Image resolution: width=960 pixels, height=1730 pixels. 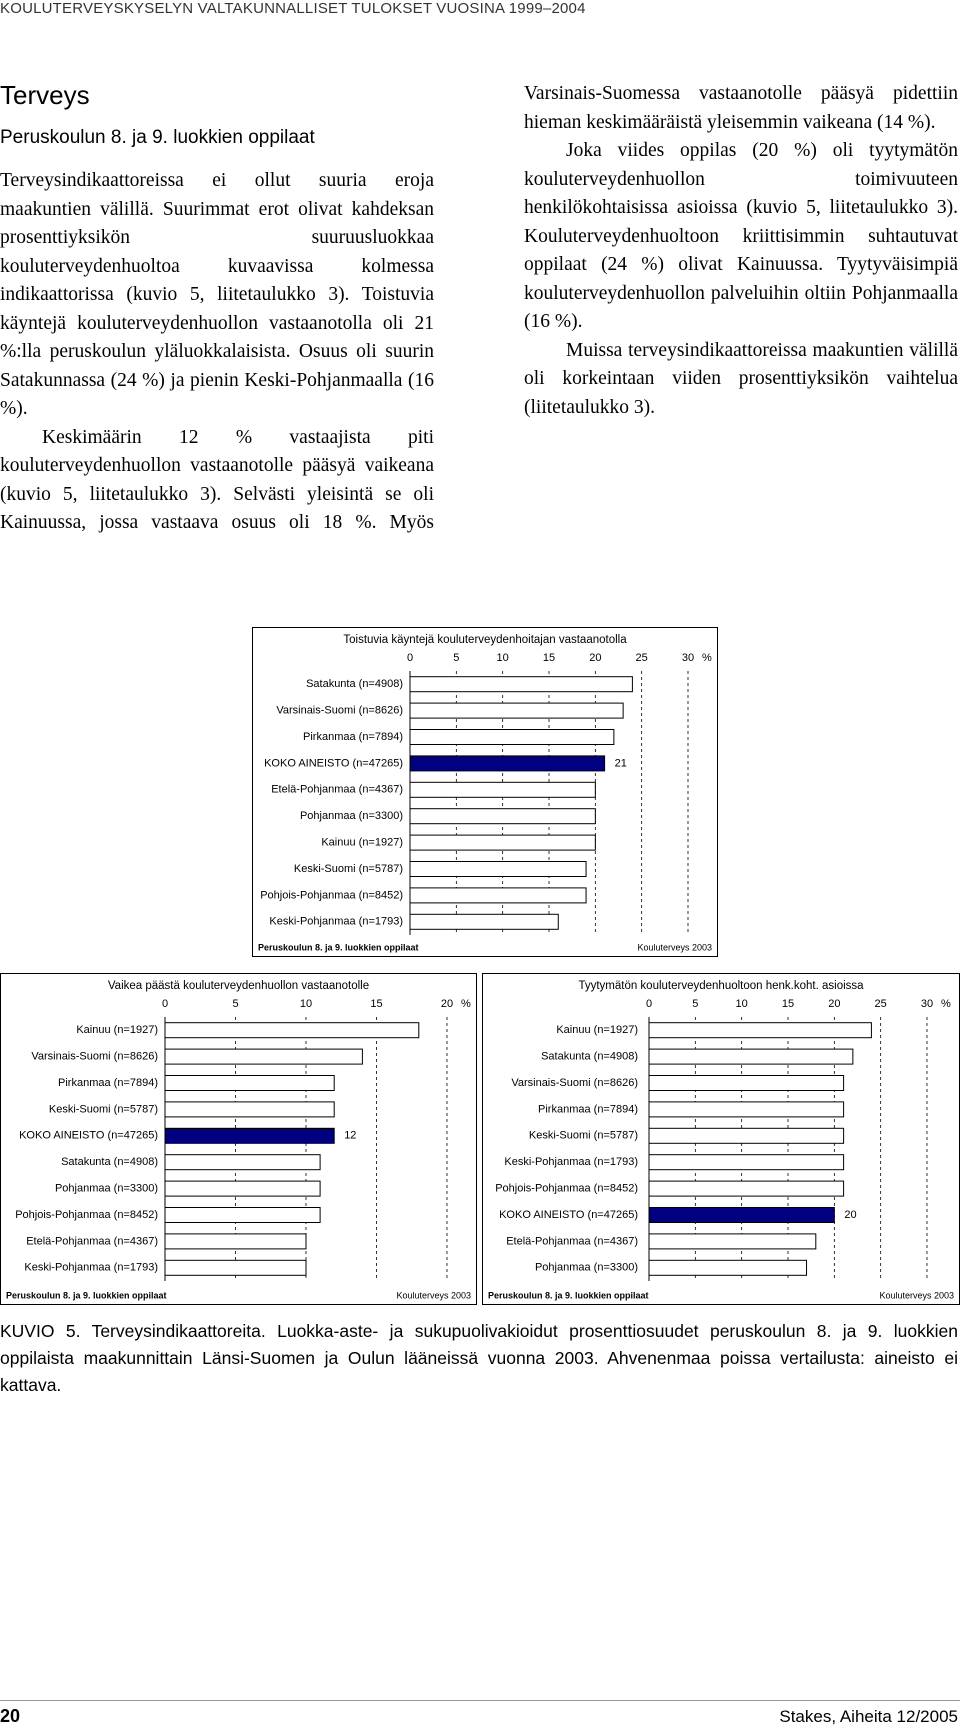 I want to click on value-label: 21, so click(x=621, y=763).